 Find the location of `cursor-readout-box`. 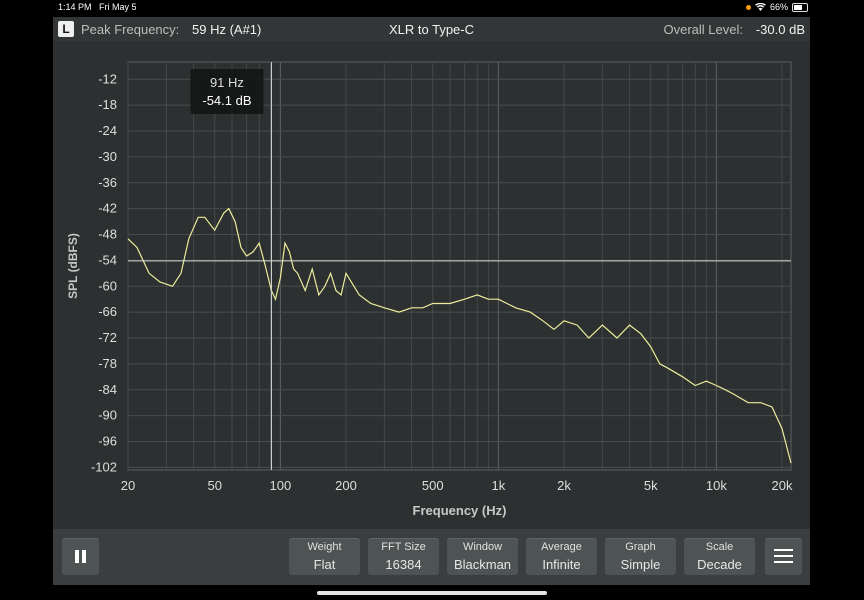

cursor-readout-box is located at coordinates (227, 91).